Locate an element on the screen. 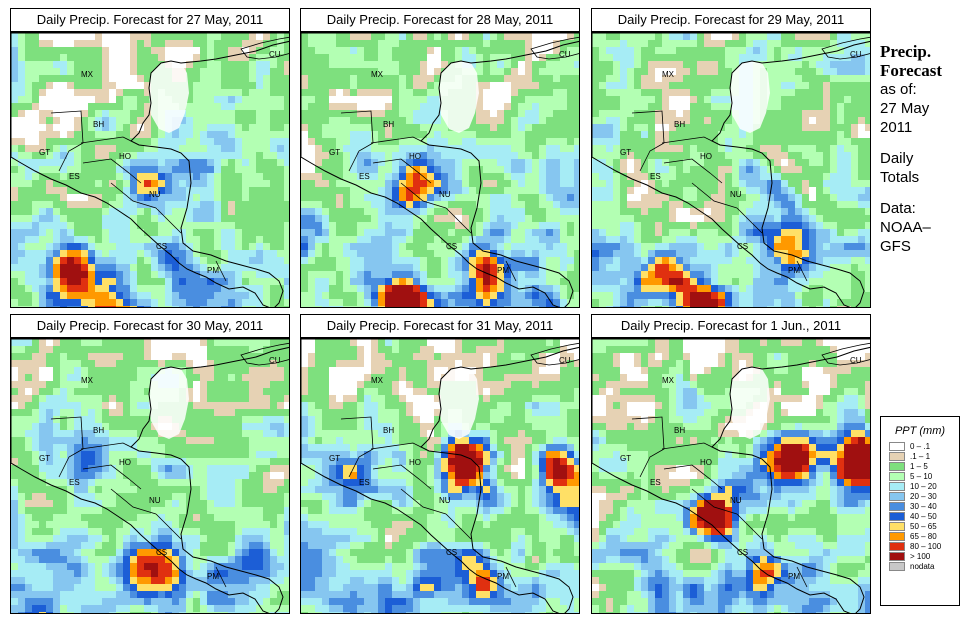 This screenshot has height=633, width=967. legend-item: nodata is located at coordinates (924, 566).